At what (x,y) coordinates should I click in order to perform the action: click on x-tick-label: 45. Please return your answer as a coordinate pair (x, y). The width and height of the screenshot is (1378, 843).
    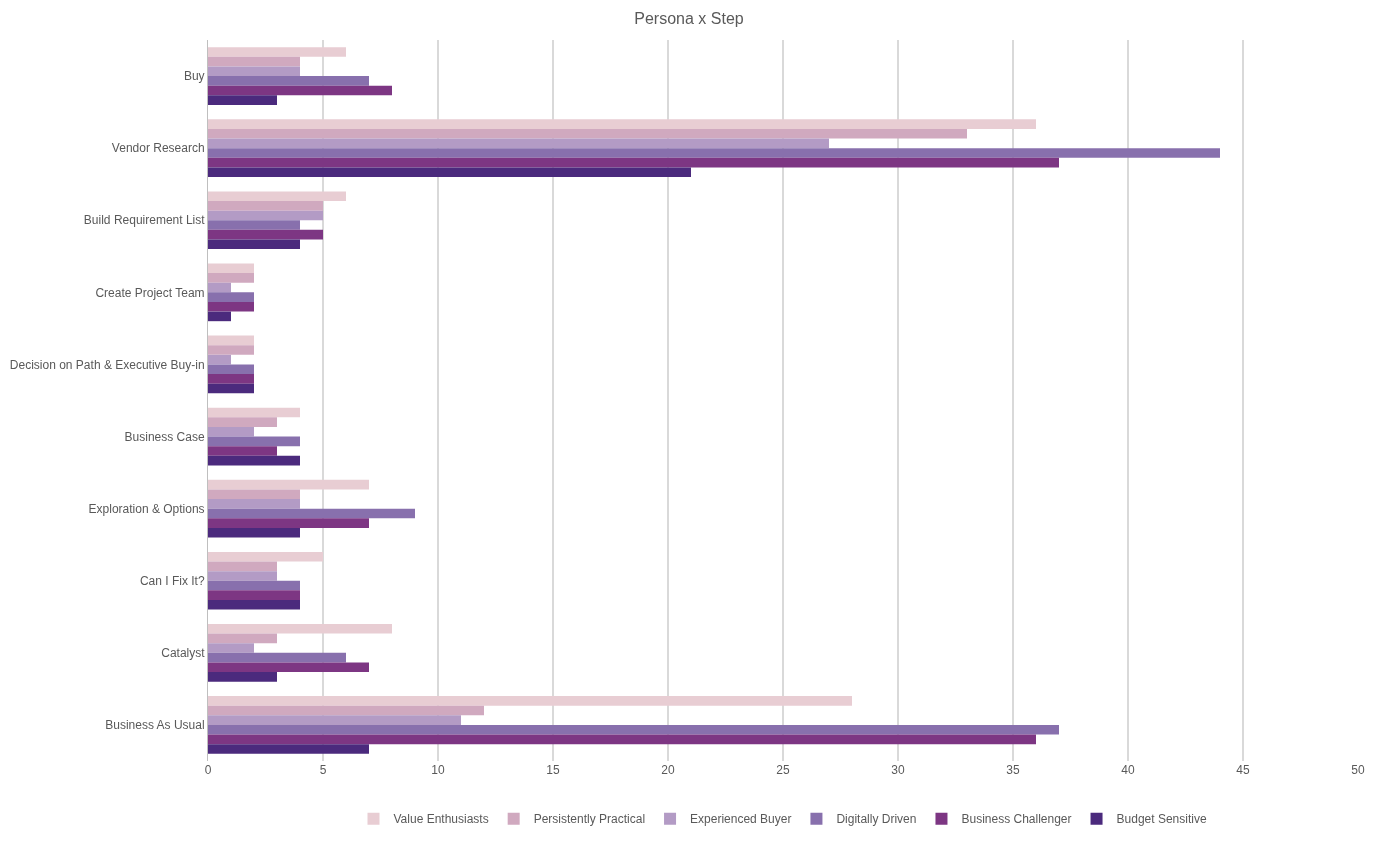
    Looking at the image, I should click on (1243, 770).